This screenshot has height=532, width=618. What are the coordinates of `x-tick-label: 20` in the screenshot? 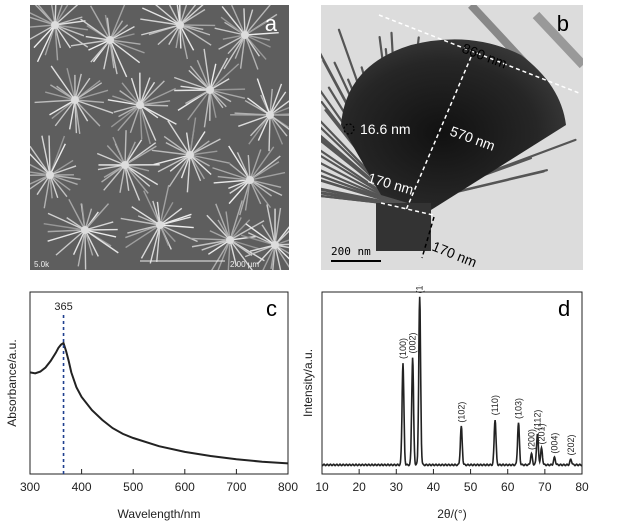 It's located at (359, 487).